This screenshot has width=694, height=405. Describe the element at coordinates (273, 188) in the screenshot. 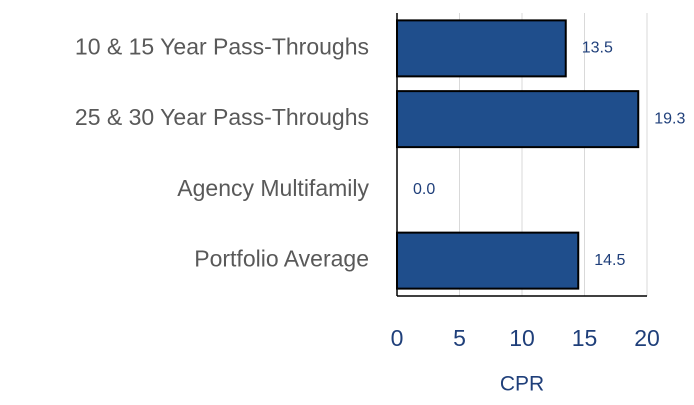

I see `category-label: Agency Multifamily` at that location.